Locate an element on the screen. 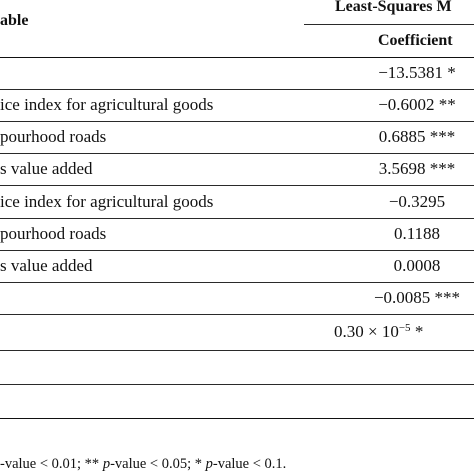 The image size is (474, 474). row-coefficient: −0.3295 is located at coordinates (417, 201).